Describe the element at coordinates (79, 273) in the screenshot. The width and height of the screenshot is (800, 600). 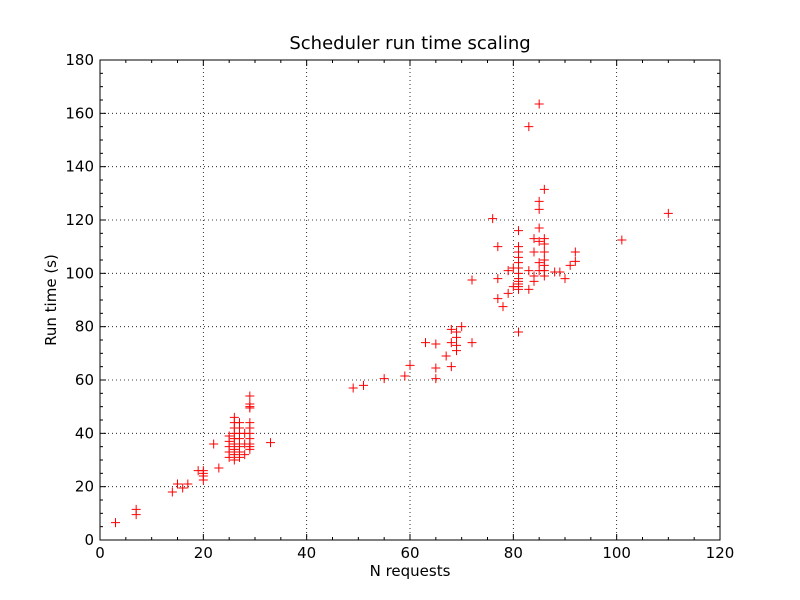
I see `y-tick-label: 100` at that location.